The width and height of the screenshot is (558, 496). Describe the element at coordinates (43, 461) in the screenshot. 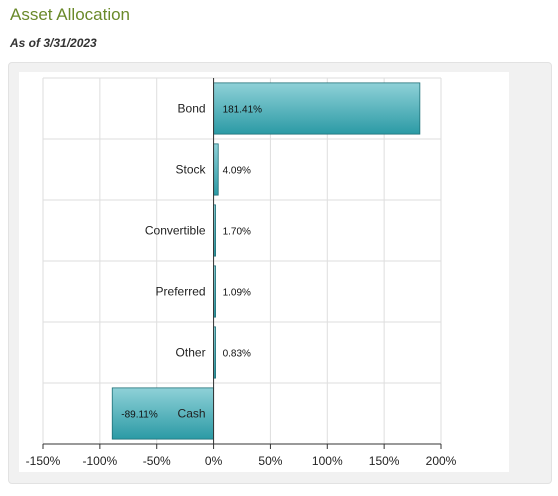

I see `x-tick-label: -150%` at that location.